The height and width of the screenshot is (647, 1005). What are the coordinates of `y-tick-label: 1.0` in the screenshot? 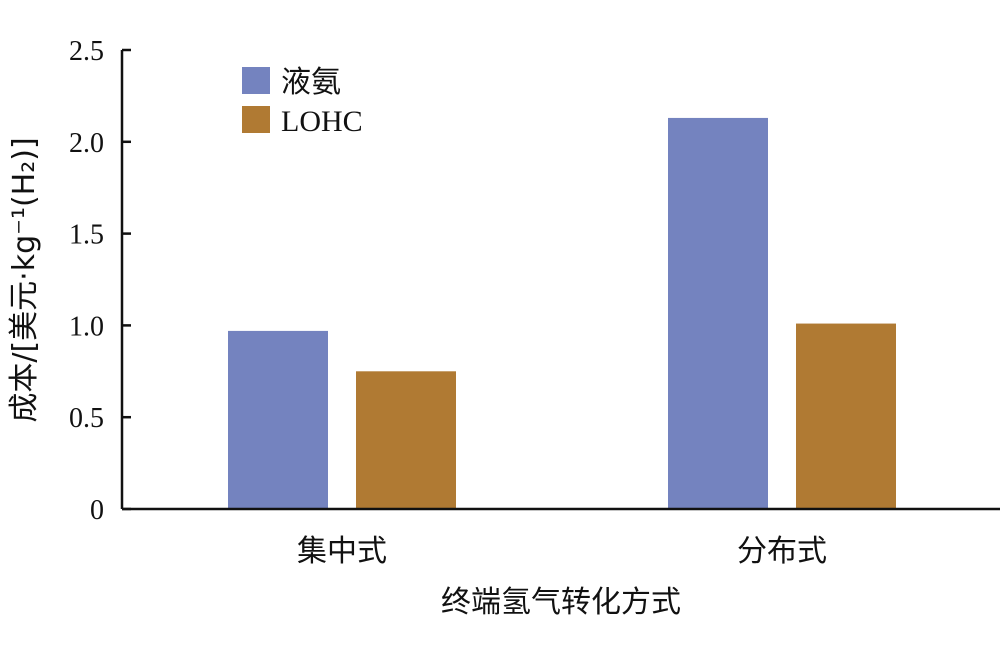 It's located at (86, 326).